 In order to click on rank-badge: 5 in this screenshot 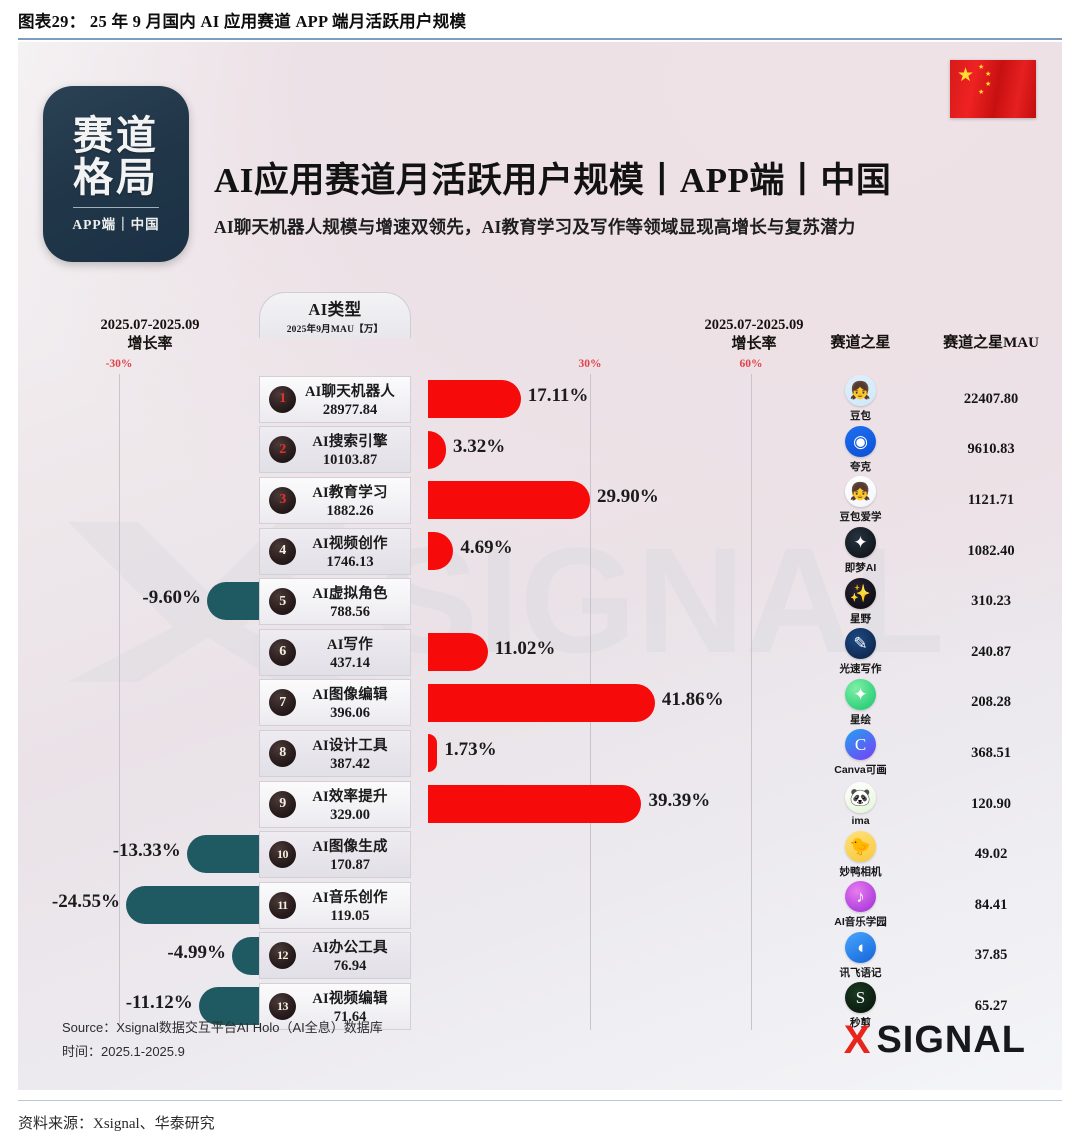, I will do `click(282, 602)`.